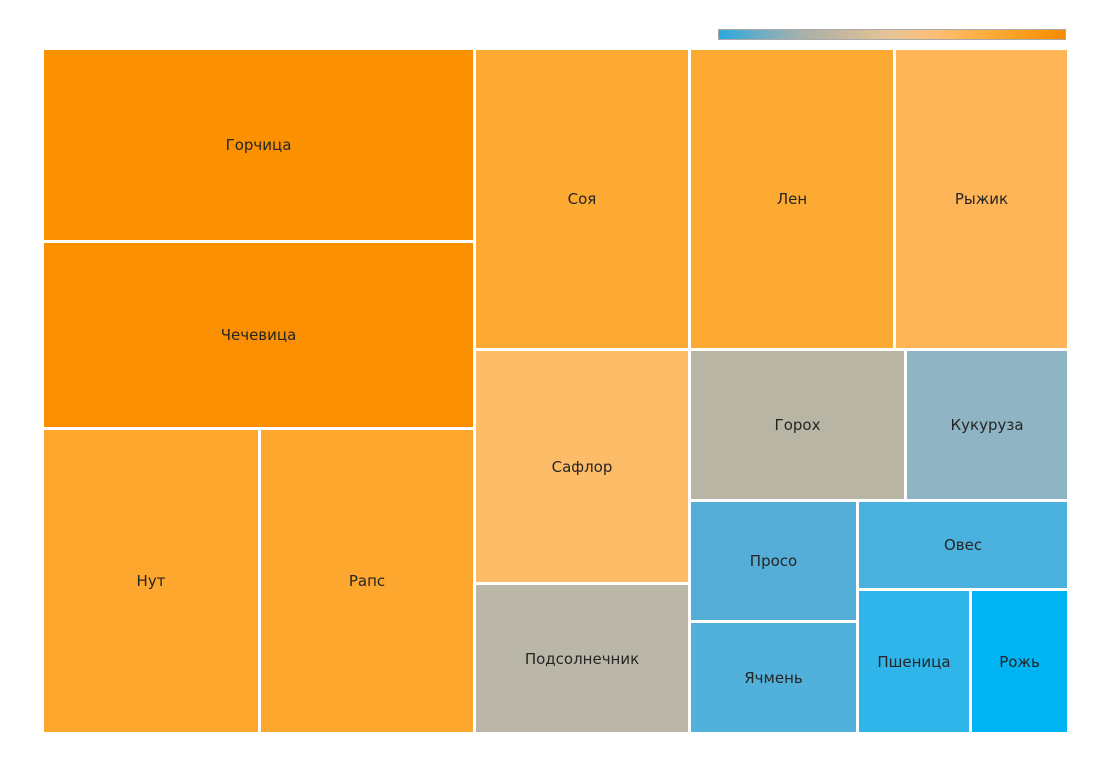 This screenshot has height=768, width=1110. I want to click on treemap-tile: Кукуруза, so click(987, 425).